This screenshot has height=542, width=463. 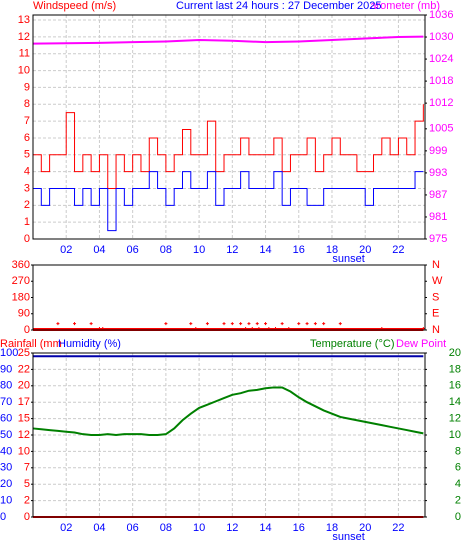 What do you see at coordinates (6, 419) in the screenshot?
I see `y-tick-label: 60` at bounding box center [6, 419].